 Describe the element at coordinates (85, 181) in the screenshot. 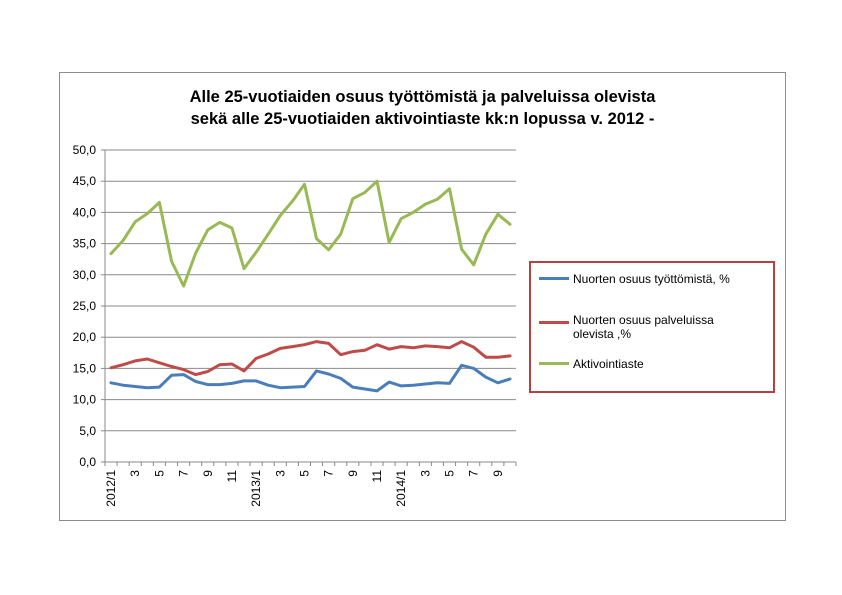

I see `y-tick-label: 45,0` at that location.